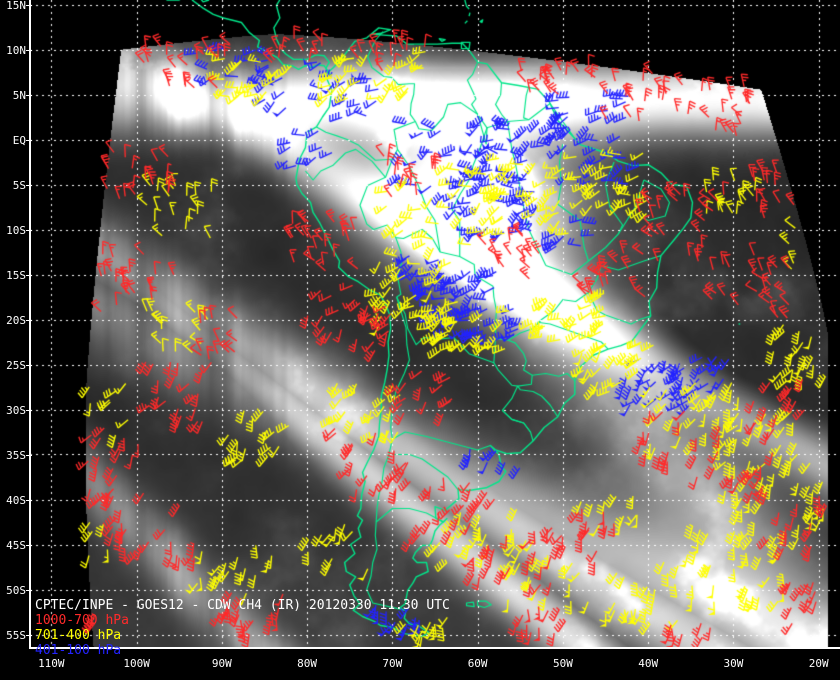 The image size is (840, 680). Describe the element at coordinates (16, 455) in the screenshot. I see `lat-label-35s: 35S` at that location.